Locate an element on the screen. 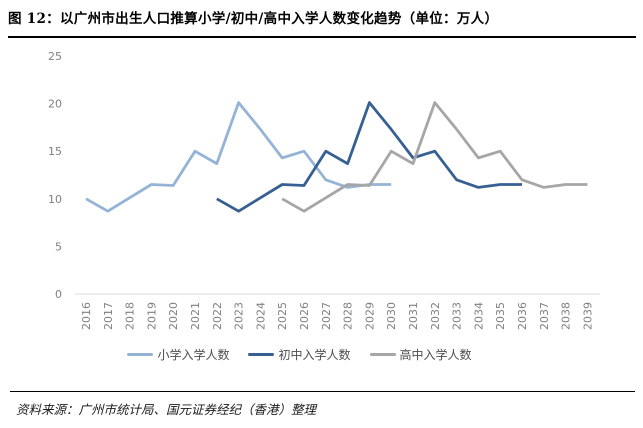 The width and height of the screenshot is (643, 428). x-tick-label: 2019 is located at coordinates (151, 316).